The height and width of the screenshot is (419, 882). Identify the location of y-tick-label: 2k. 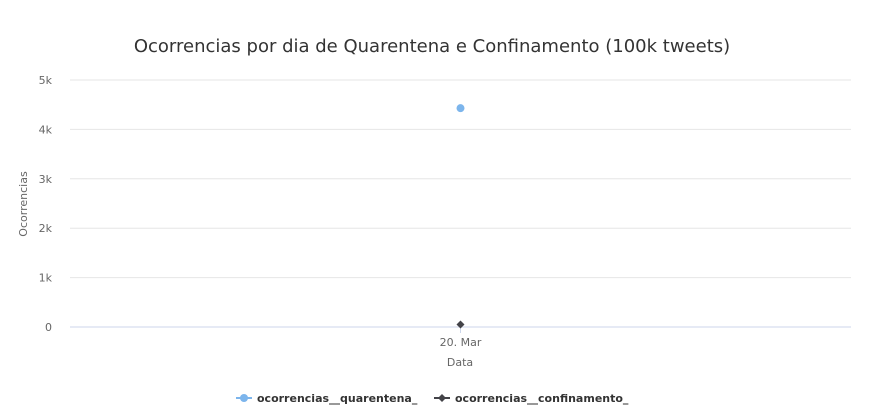
(46, 228).